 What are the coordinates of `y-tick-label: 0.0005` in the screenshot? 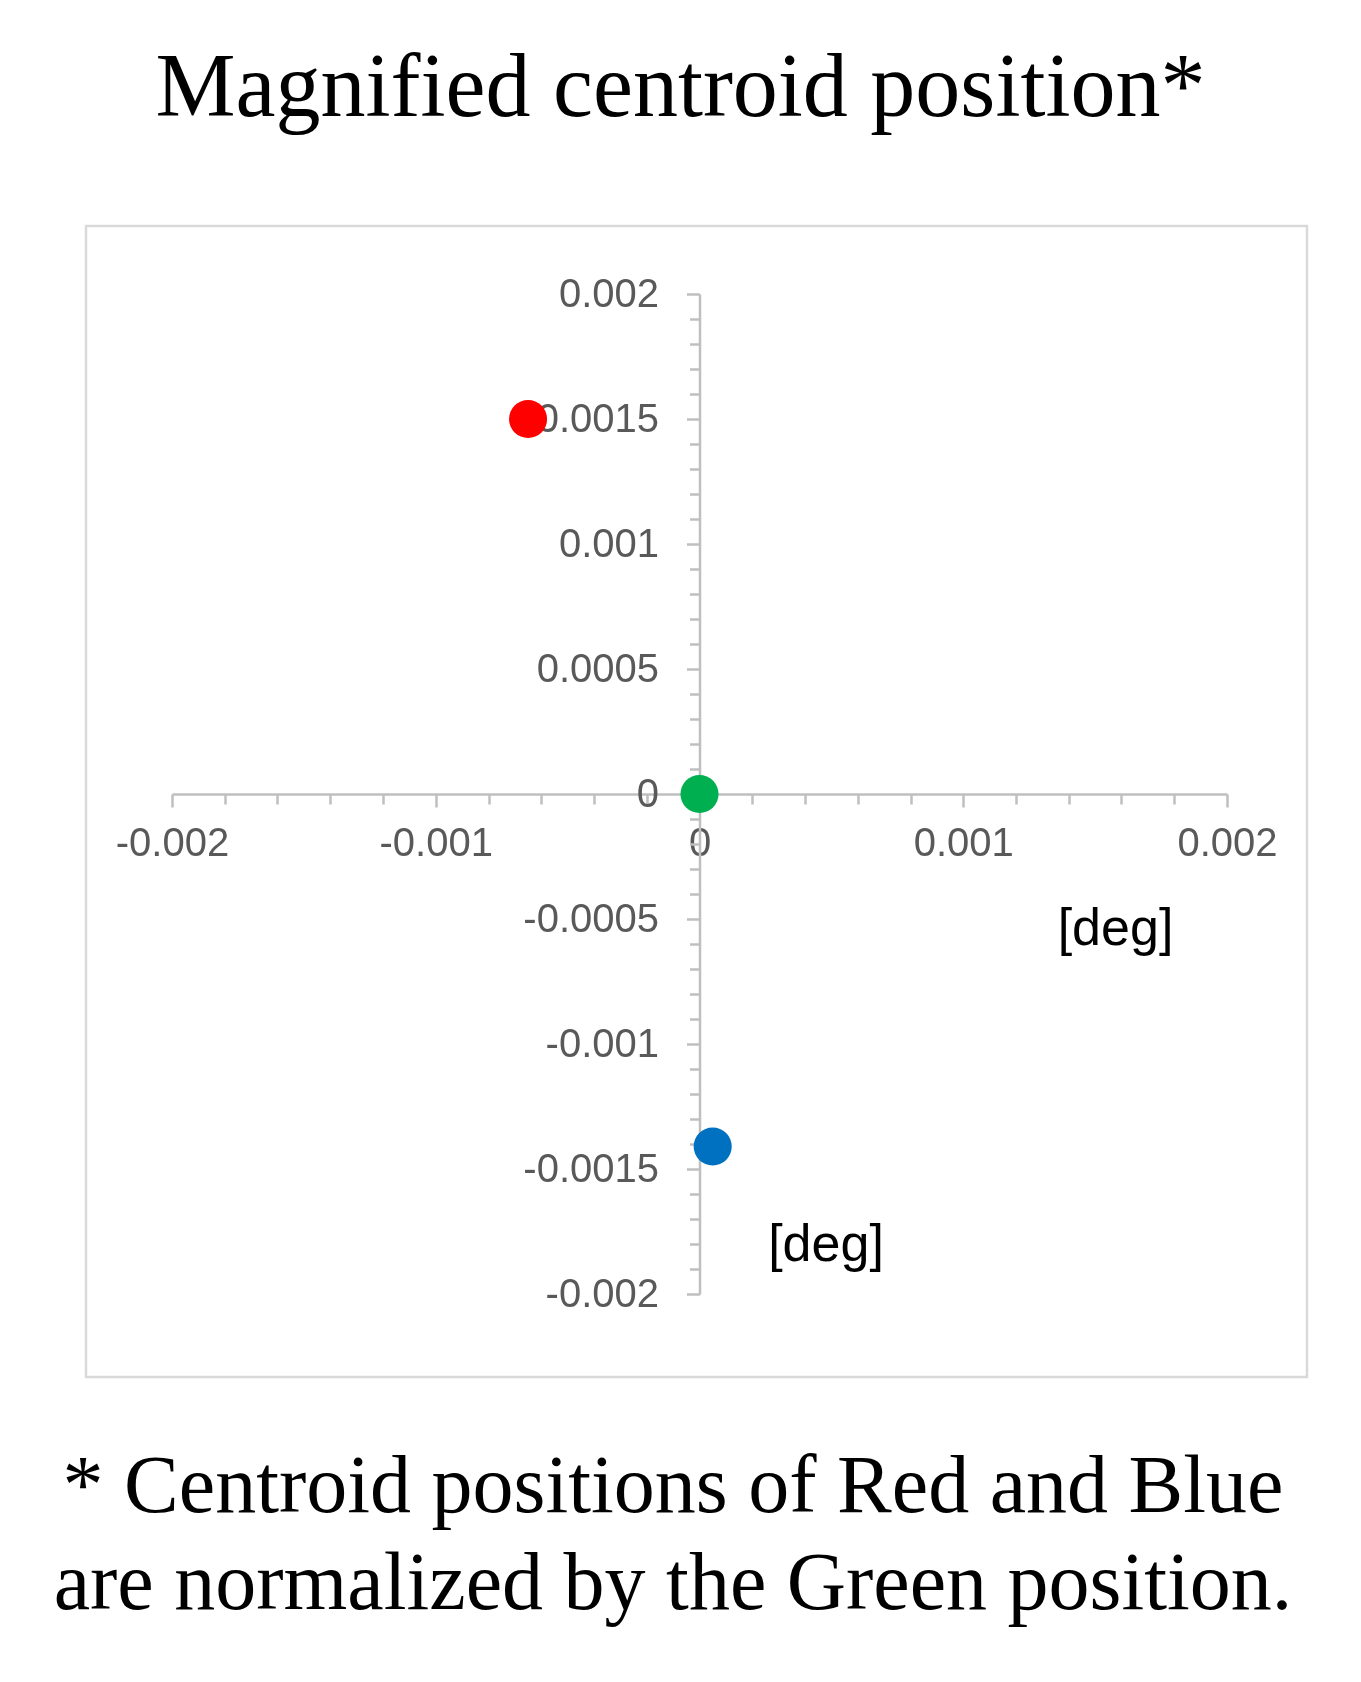 It's located at (597, 667).